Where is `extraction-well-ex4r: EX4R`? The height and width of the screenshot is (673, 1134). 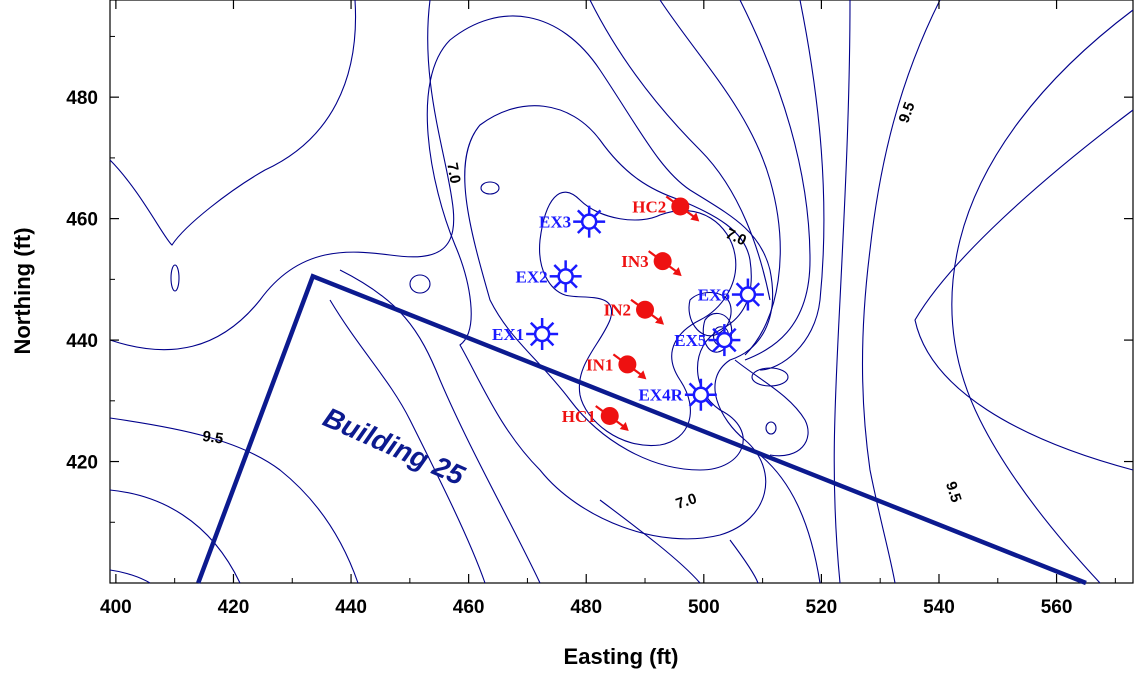 extraction-well-ex4r: EX4R is located at coordinates (677, 394).